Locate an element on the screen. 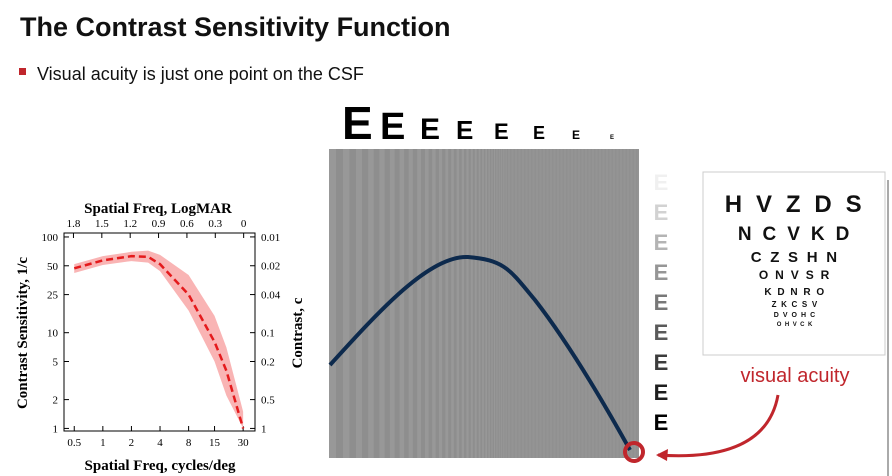 The height and width of the screenshot is (476, 892). slide-title: The Contrast Sensitivity Function is located at coordinates (235, 27).